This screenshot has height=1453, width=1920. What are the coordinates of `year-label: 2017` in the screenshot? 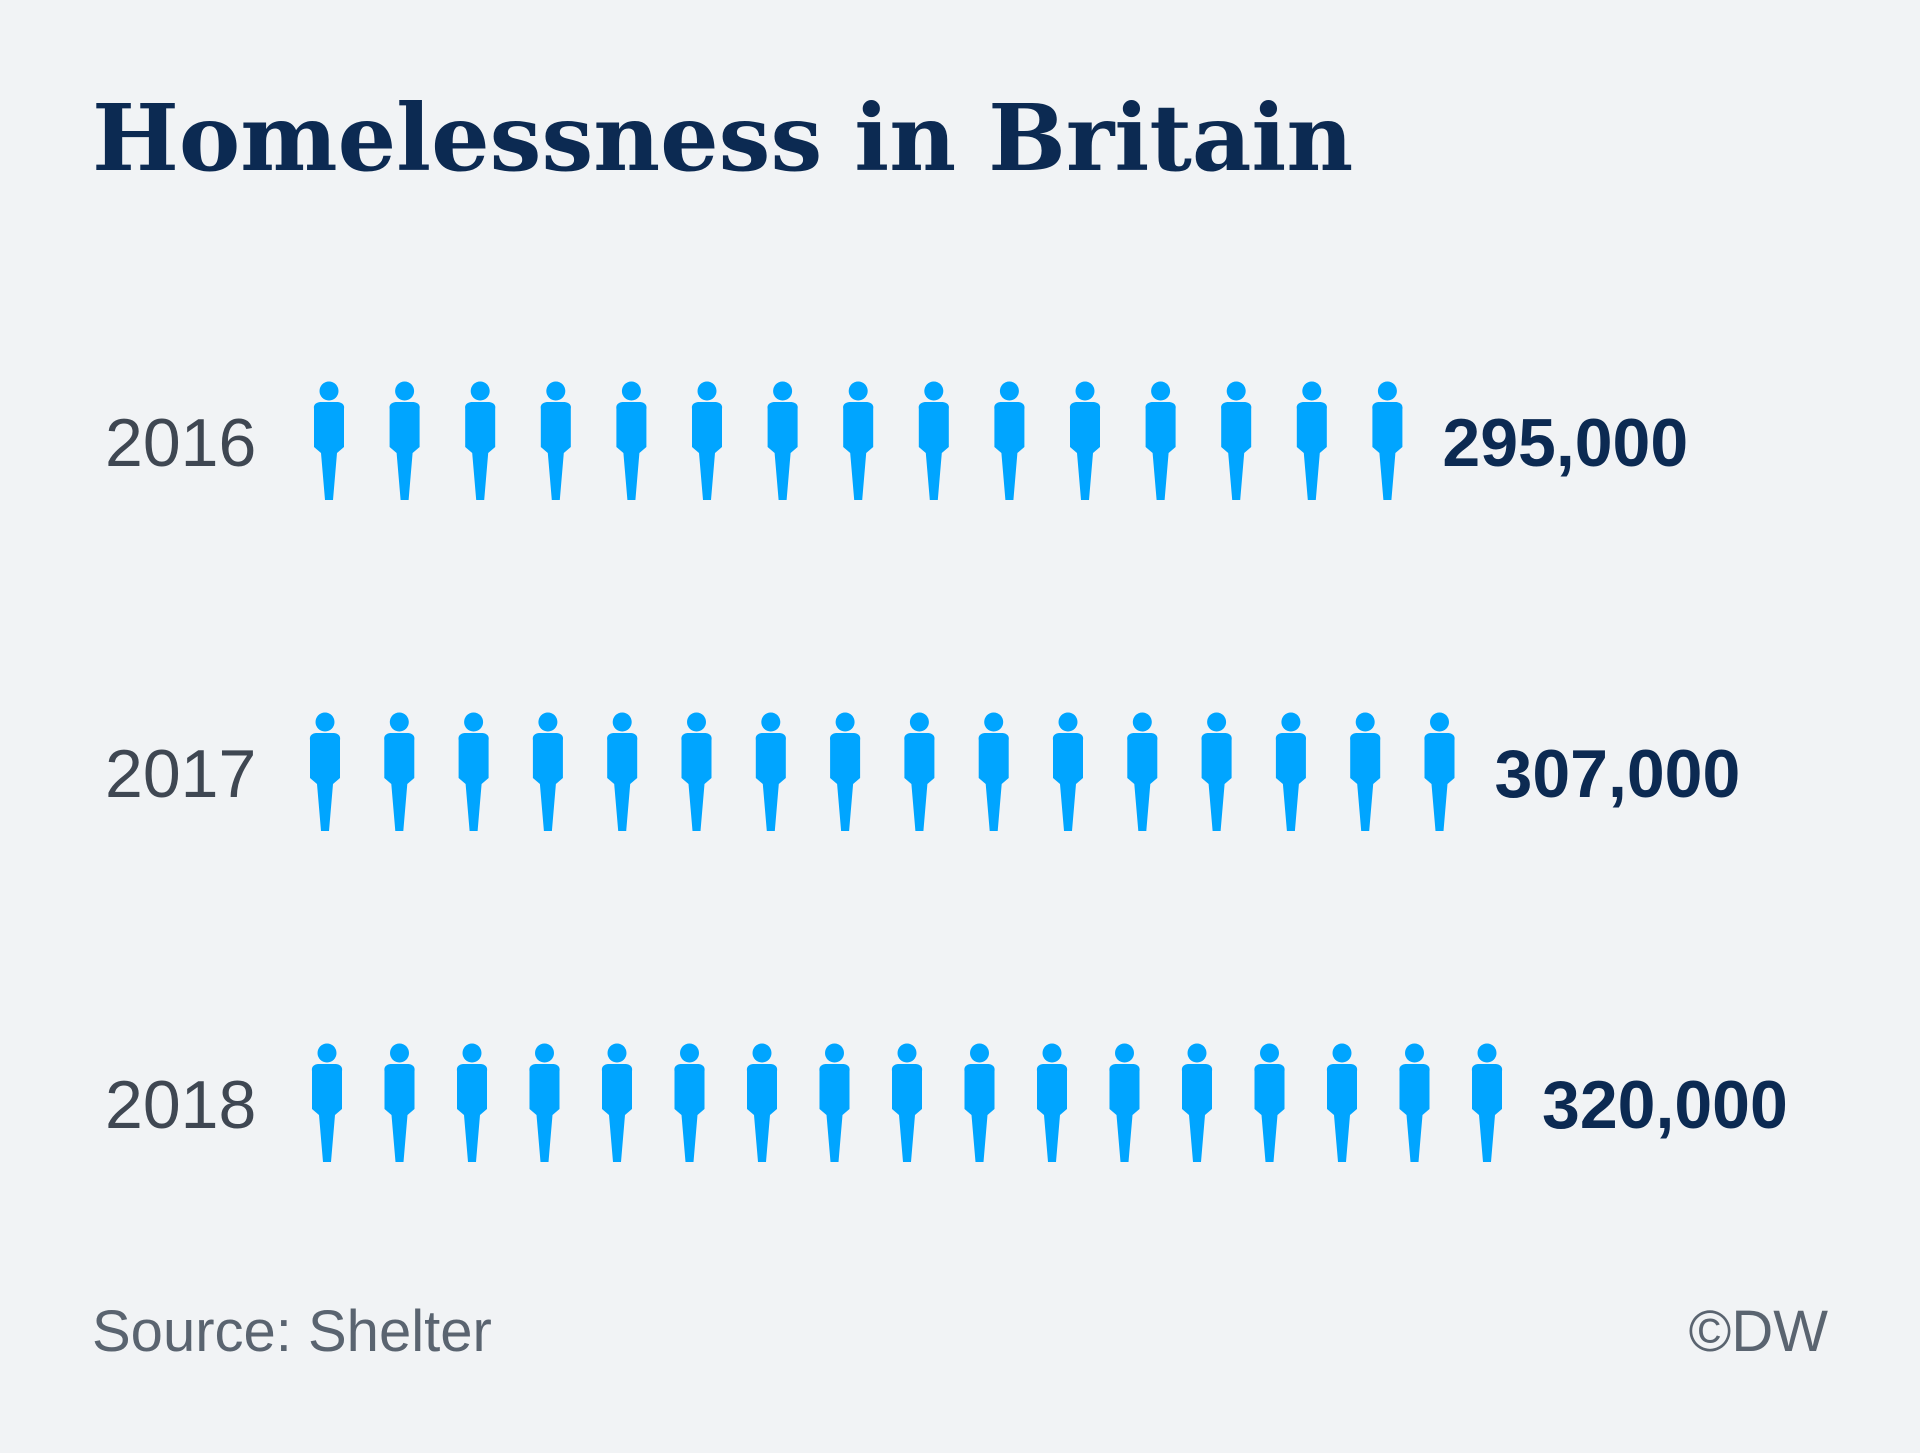 It's located at (180, 774).